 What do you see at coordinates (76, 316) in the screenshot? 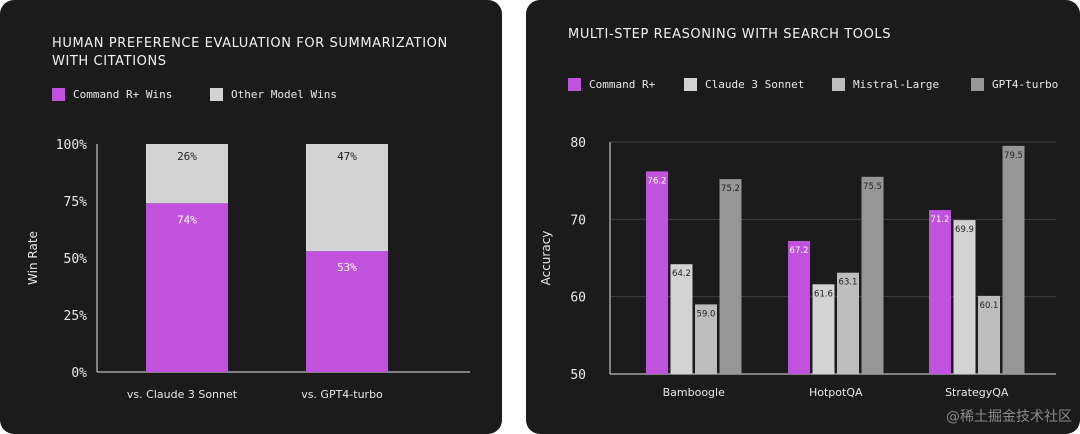
I see `left-y-tick-label: 25%` at bounding box center [76, 316].